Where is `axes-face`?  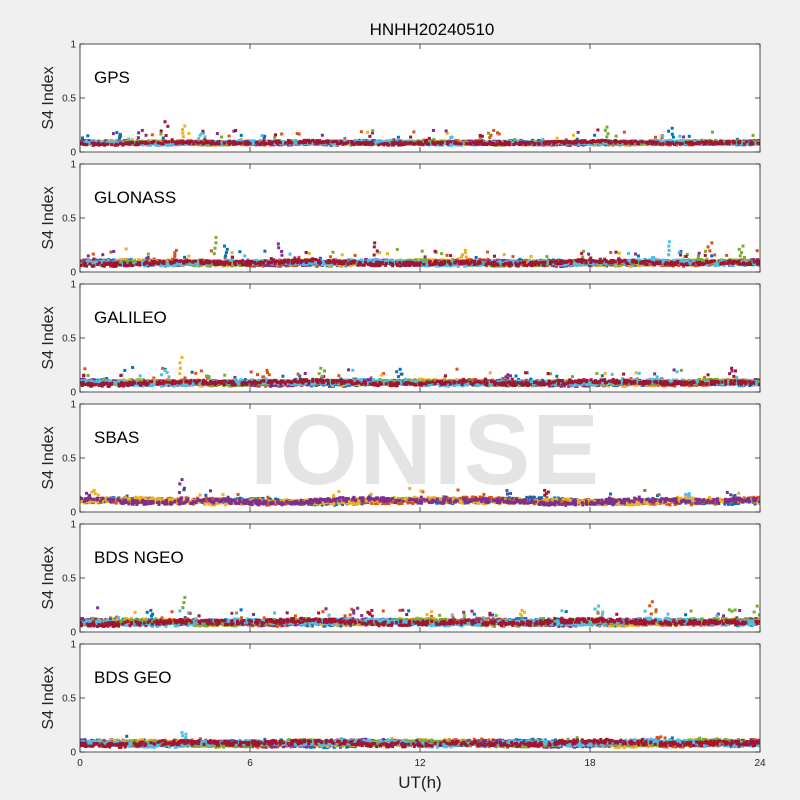 axes-face is located at coordinates (420, 98).